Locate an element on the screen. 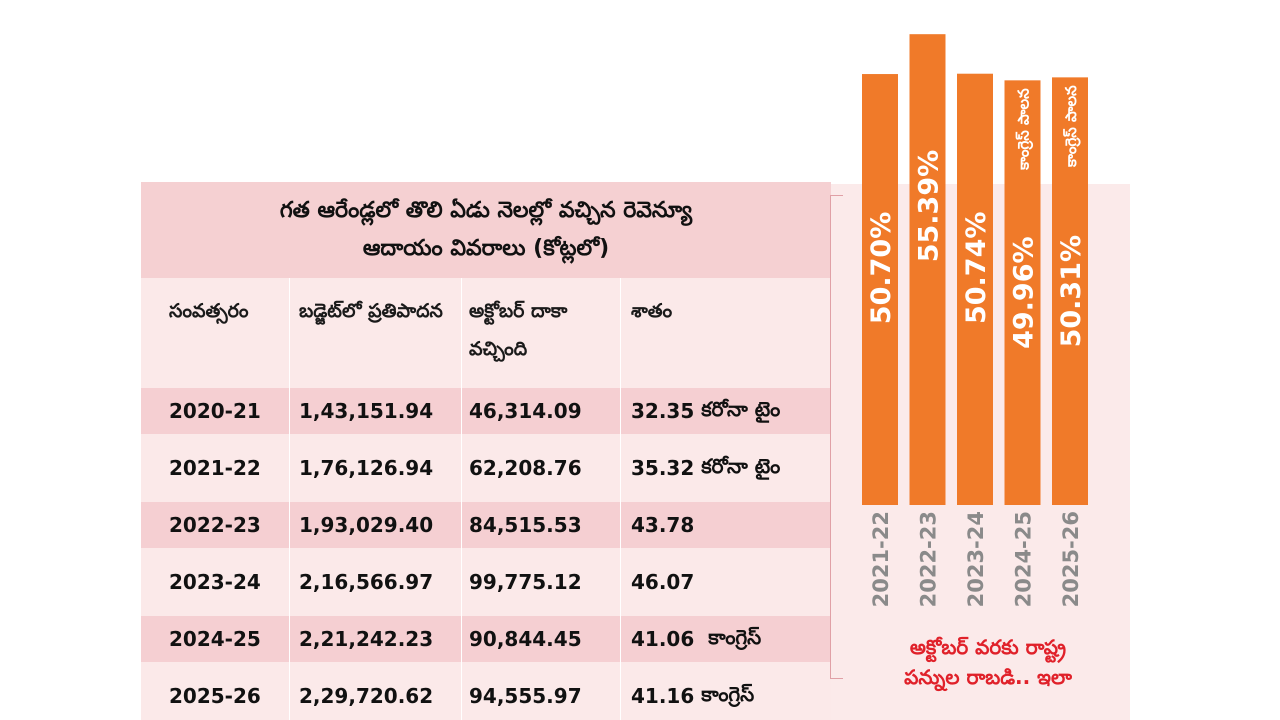 This screenshot has width=1280, height=720. caption-line-1: అక్టోబర్ వరకు రాష్ట్ర is located at coordinates (988, 647).